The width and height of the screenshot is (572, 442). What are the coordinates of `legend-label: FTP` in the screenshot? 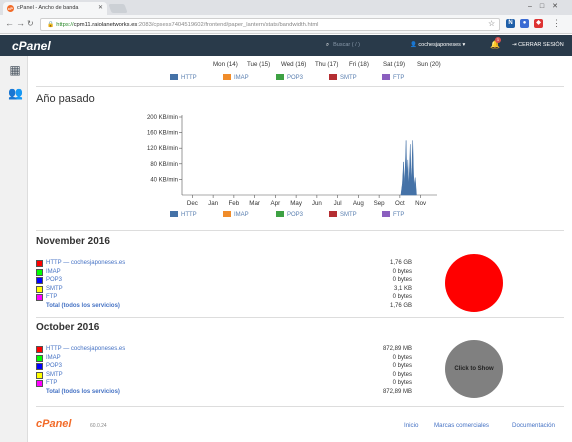 It's located at (399, 215).